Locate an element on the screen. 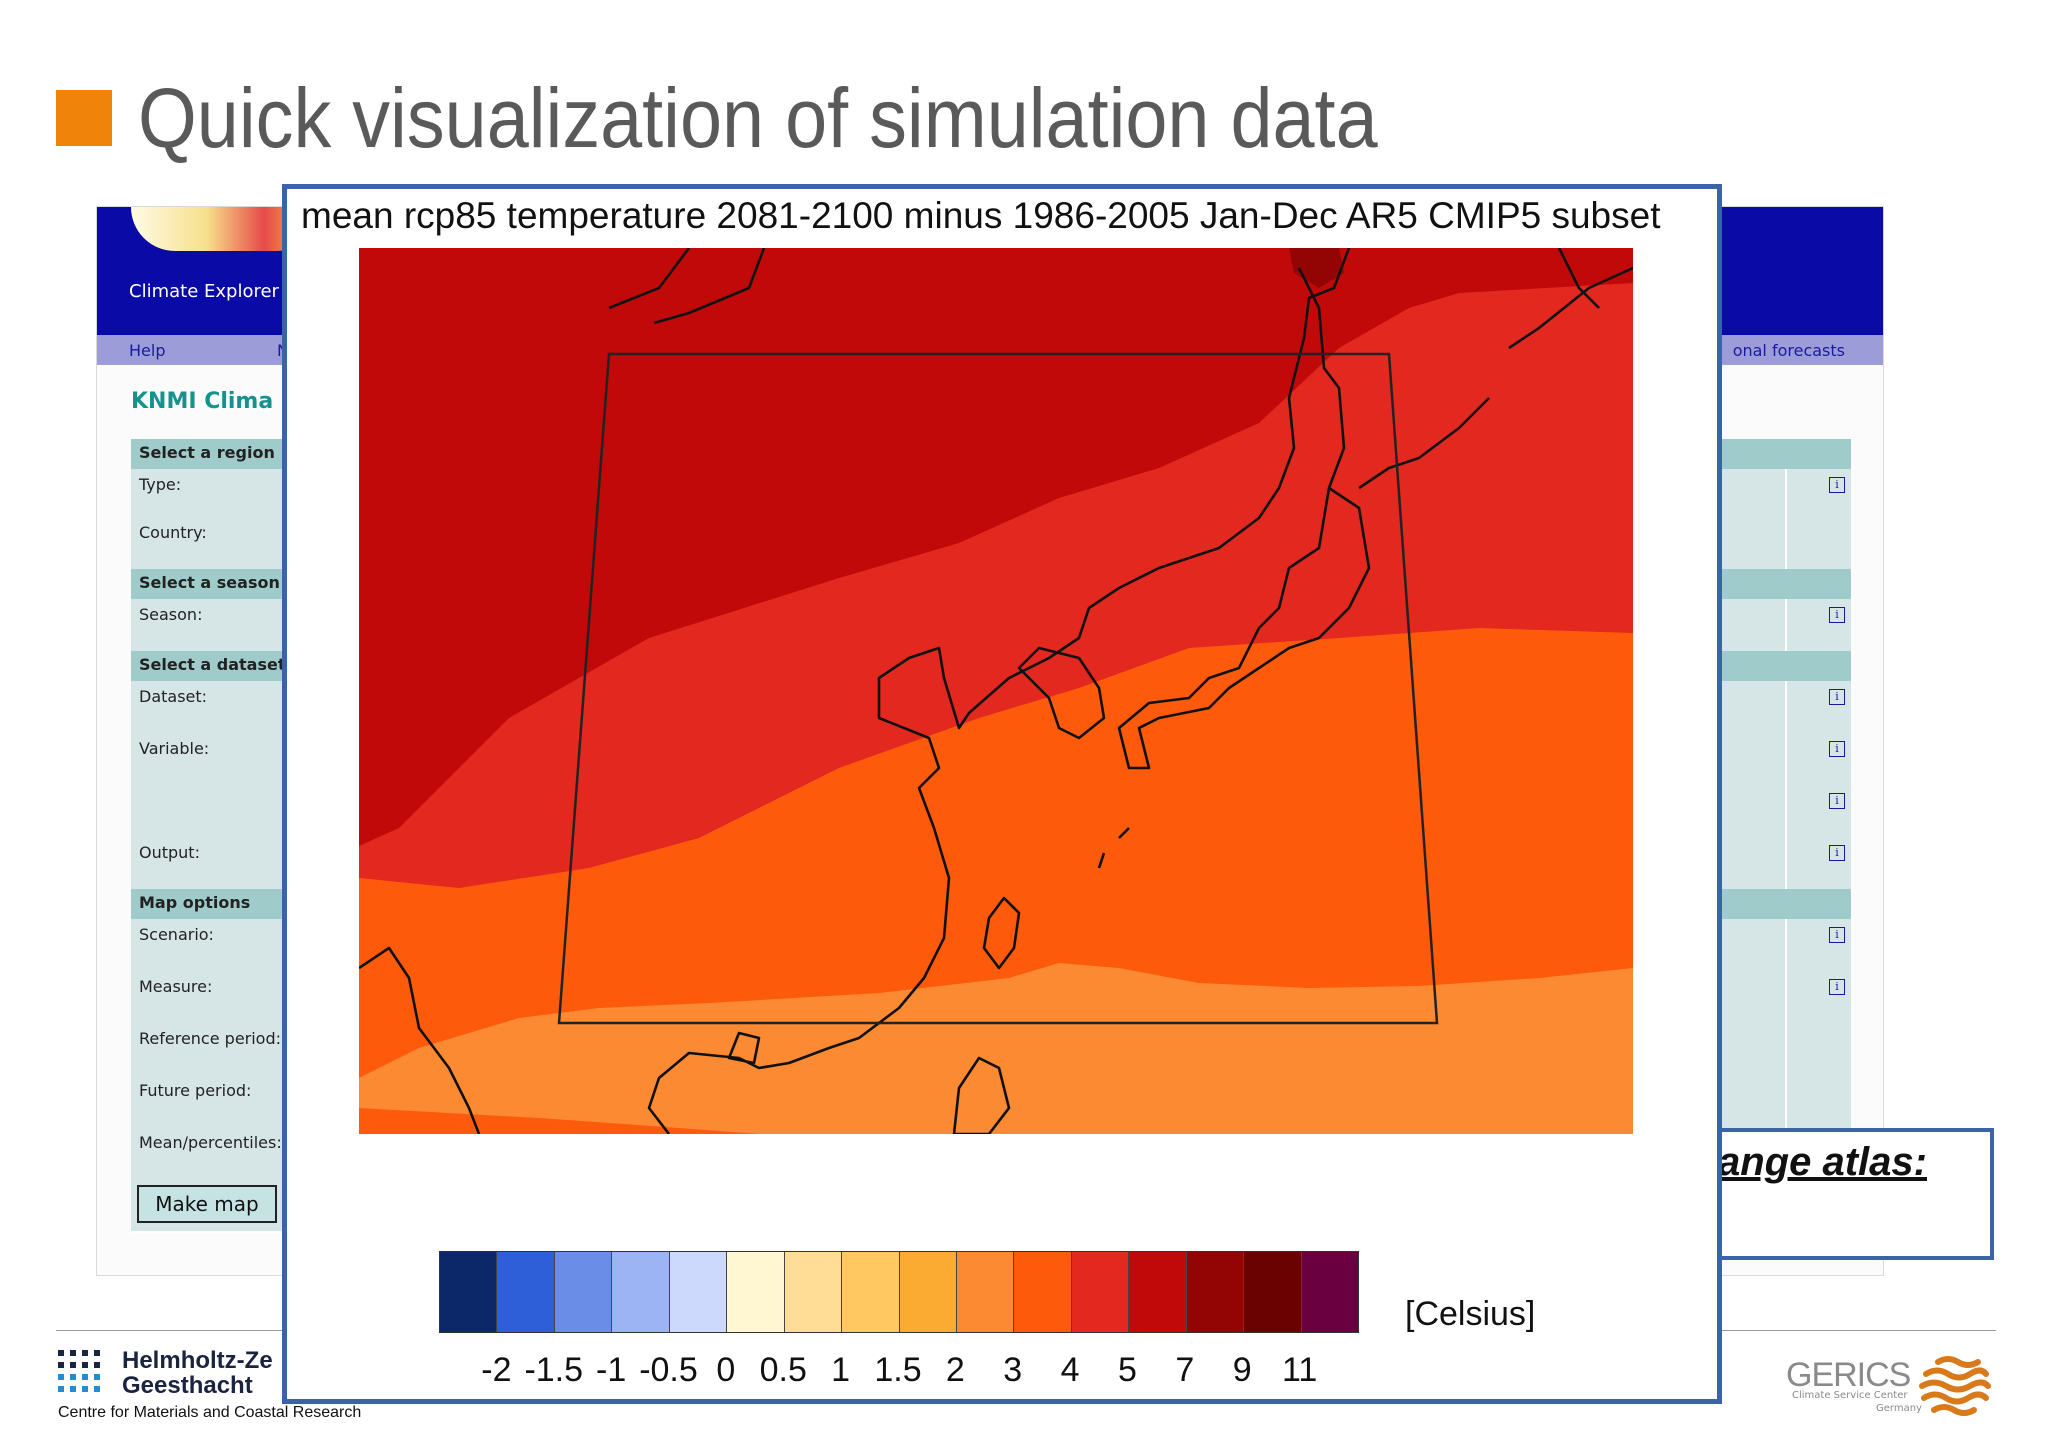 The height and width of the screenshot is (1449, 2048). colorbar-tick-label: 4 is located at coordinates (1070, 1370).